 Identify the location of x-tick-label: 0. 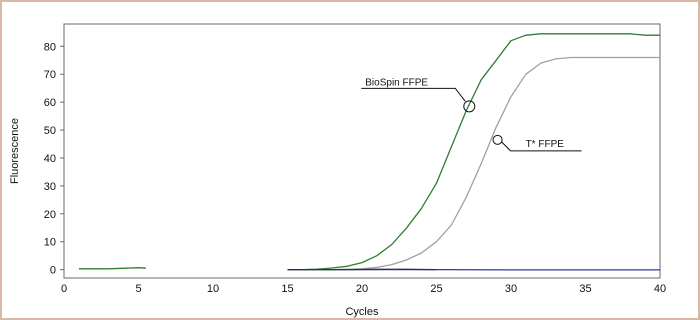
(64, 289).